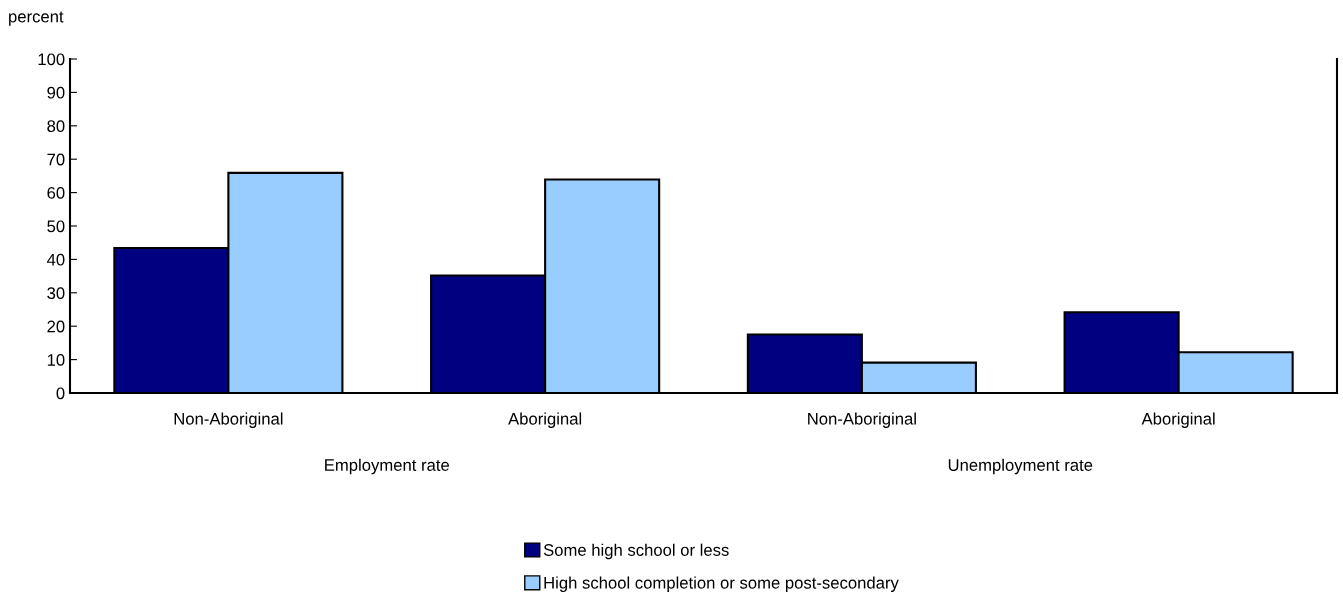  Describe the element at coordinates (56, 159) in the screenshot. I see `y-tick-label: 70` at that location.